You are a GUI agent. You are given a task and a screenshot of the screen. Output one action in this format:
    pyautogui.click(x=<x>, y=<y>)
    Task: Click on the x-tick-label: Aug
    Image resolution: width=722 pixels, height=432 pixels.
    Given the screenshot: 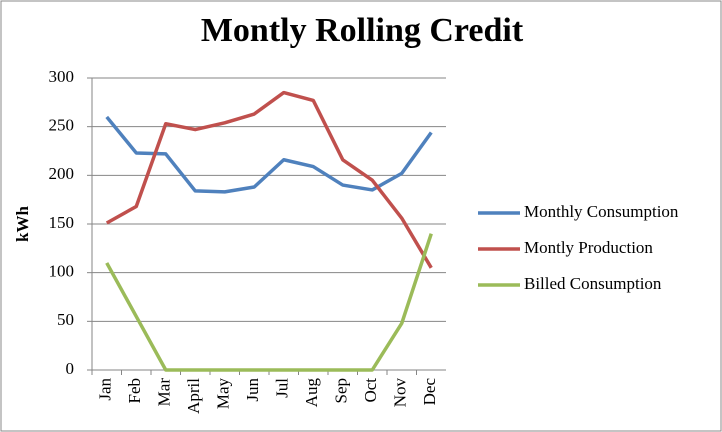 What is the action you would take?
    pyautogui.click(x=311, y=393)
    